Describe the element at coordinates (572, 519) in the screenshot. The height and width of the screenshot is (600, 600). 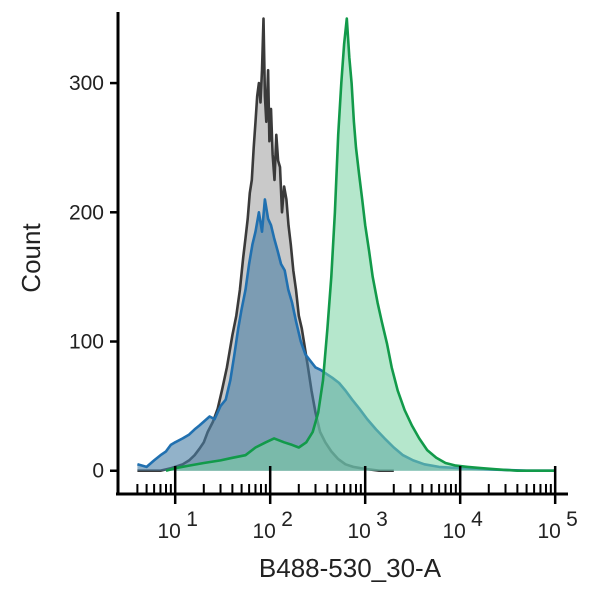
I see `x-tick-exponent: 5` at that location.